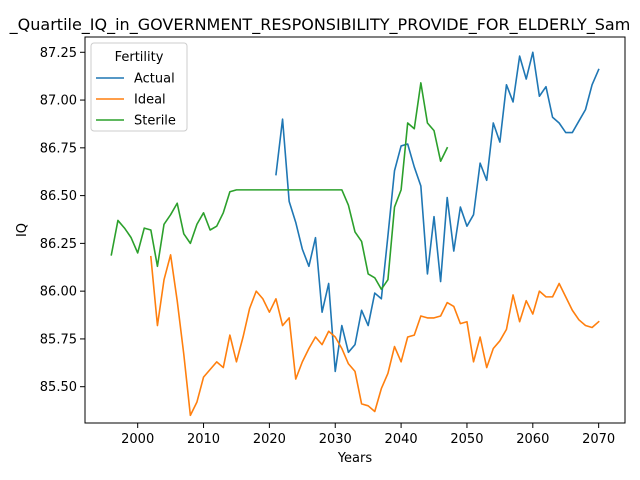 This screenshot has height=480, width=640. Describe the element at coordinates (58, 387) in the screenshot. I see `y-tick-label: 85.50` at that location.